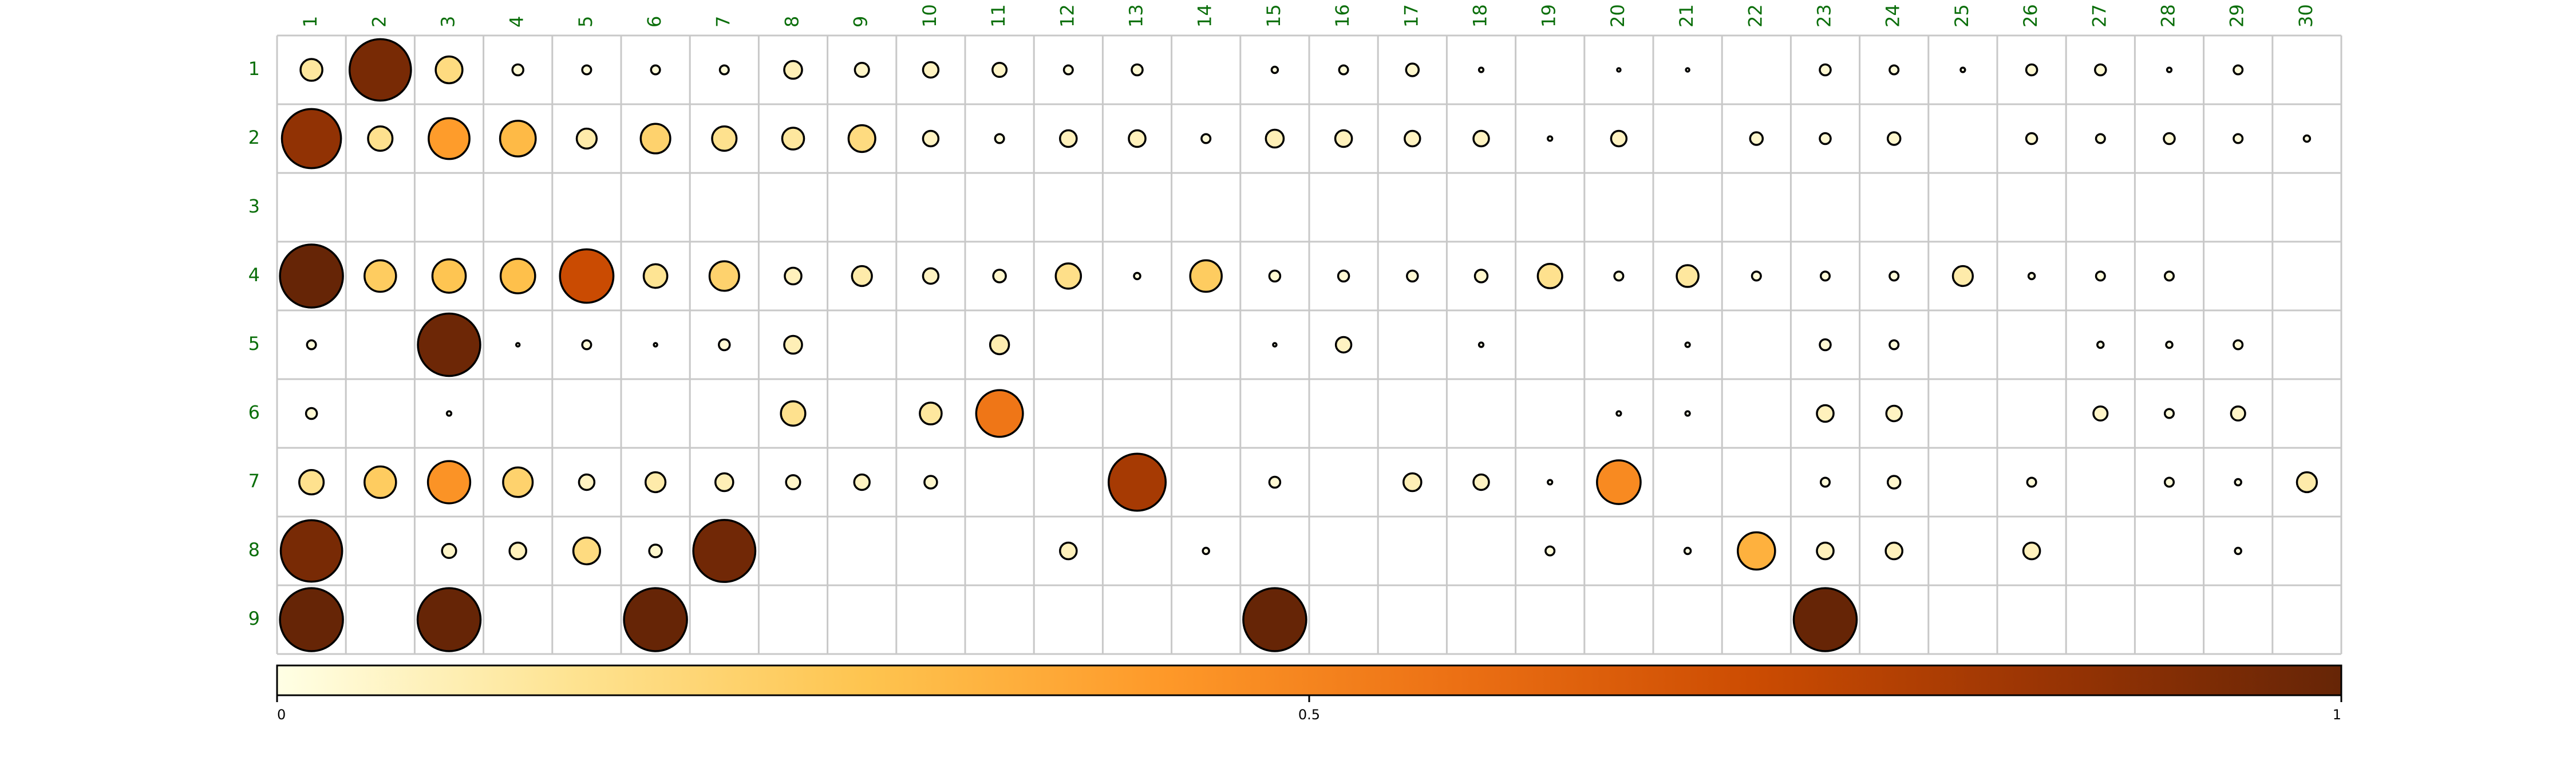  Describe the element at coordinates (254, 481) in the screenshot. I see `row-label: 7` at that location.